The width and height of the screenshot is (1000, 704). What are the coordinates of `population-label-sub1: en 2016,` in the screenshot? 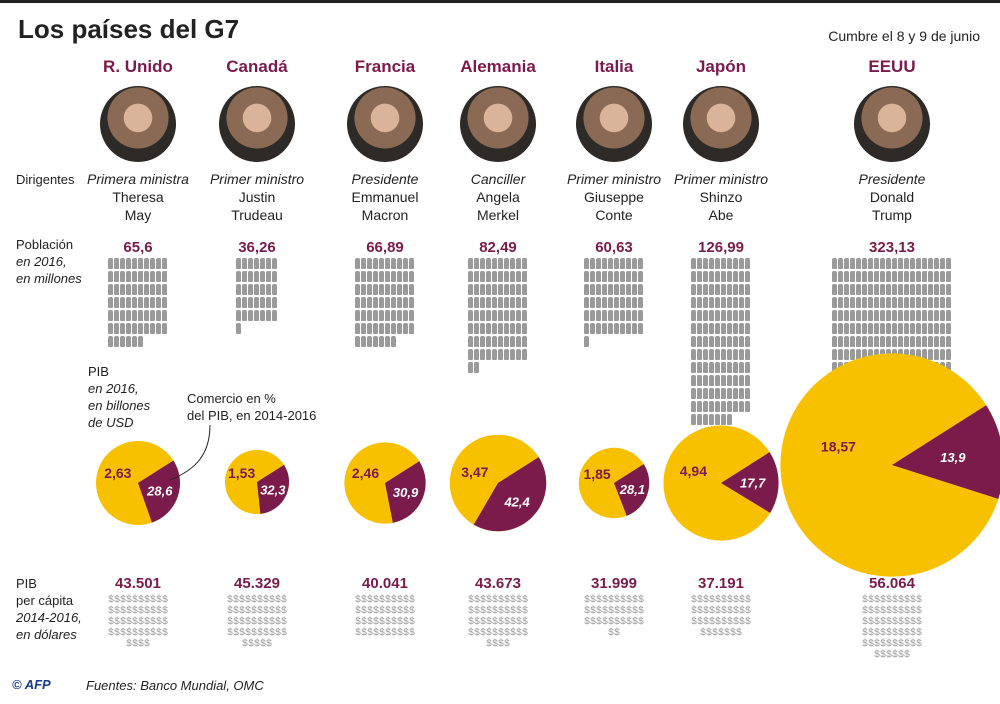 It's located at (41, 261).